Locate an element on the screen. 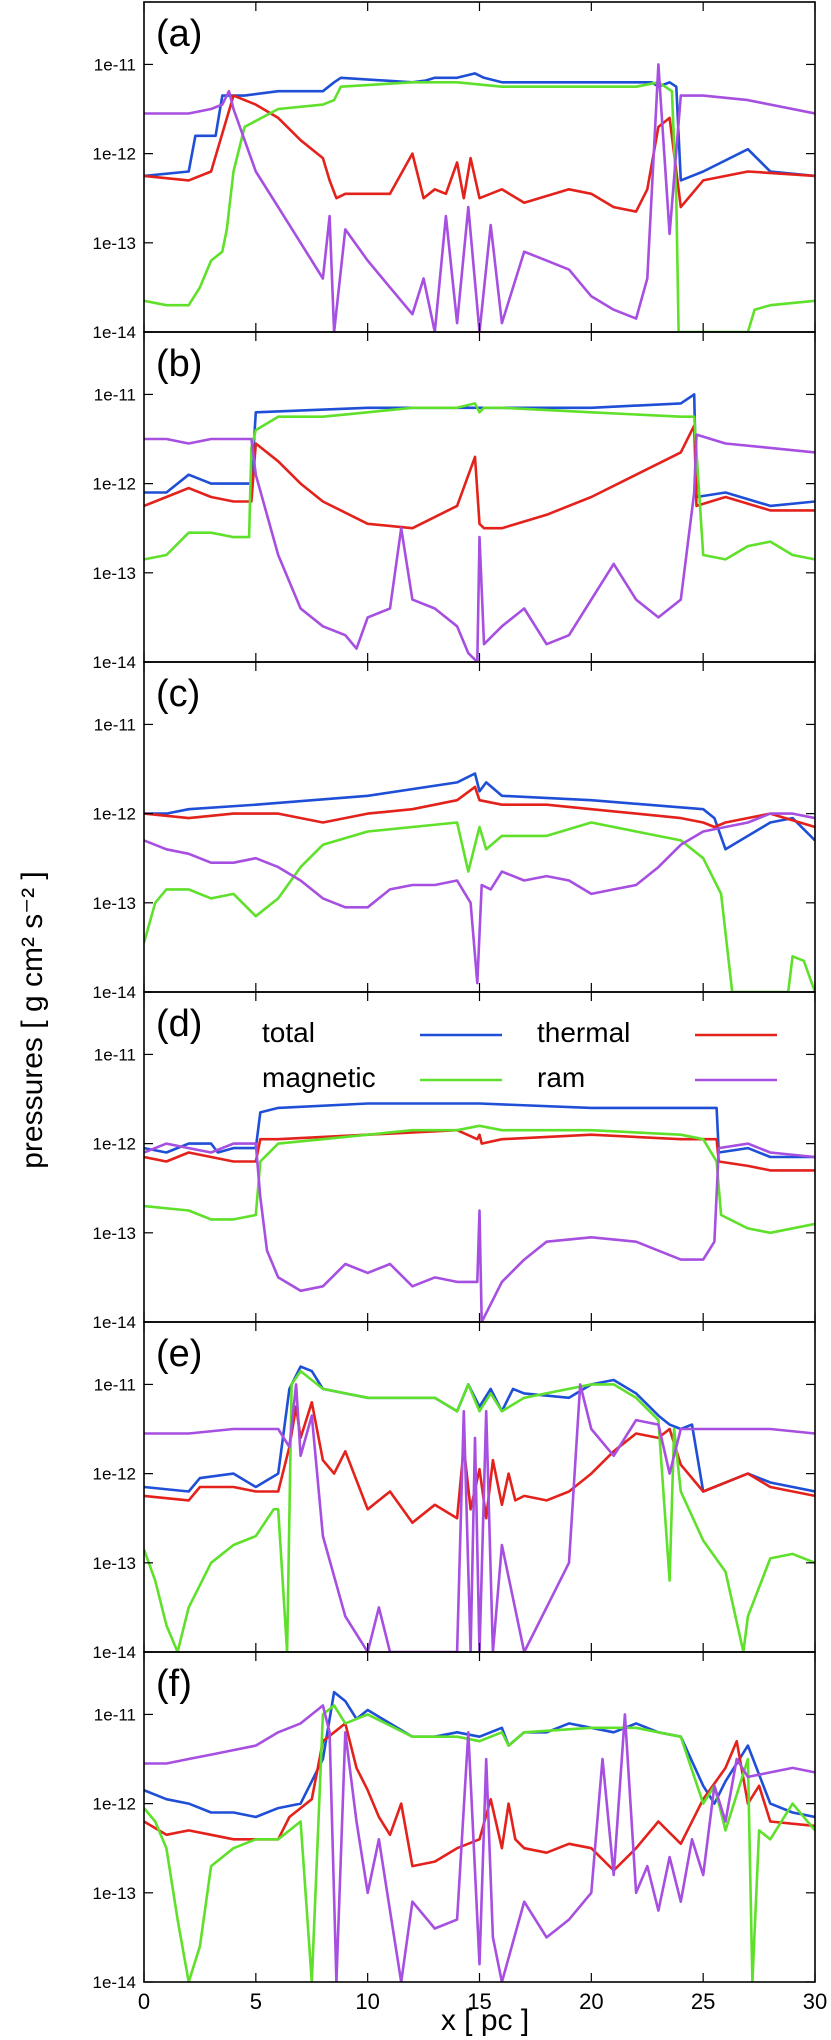  panel-label: (a) is located at coordinates (179, 34).